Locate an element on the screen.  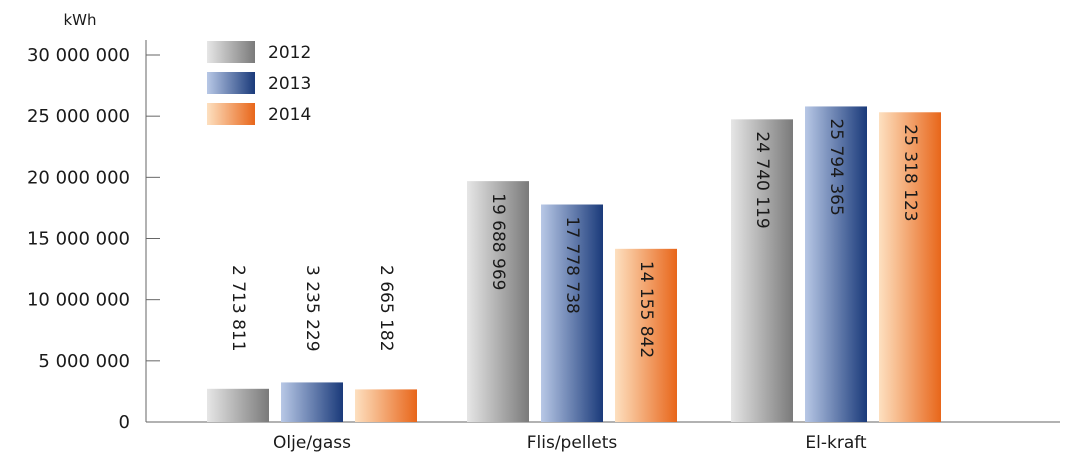
bar-olje-gass-2012 is located at coordinates (238, 405).